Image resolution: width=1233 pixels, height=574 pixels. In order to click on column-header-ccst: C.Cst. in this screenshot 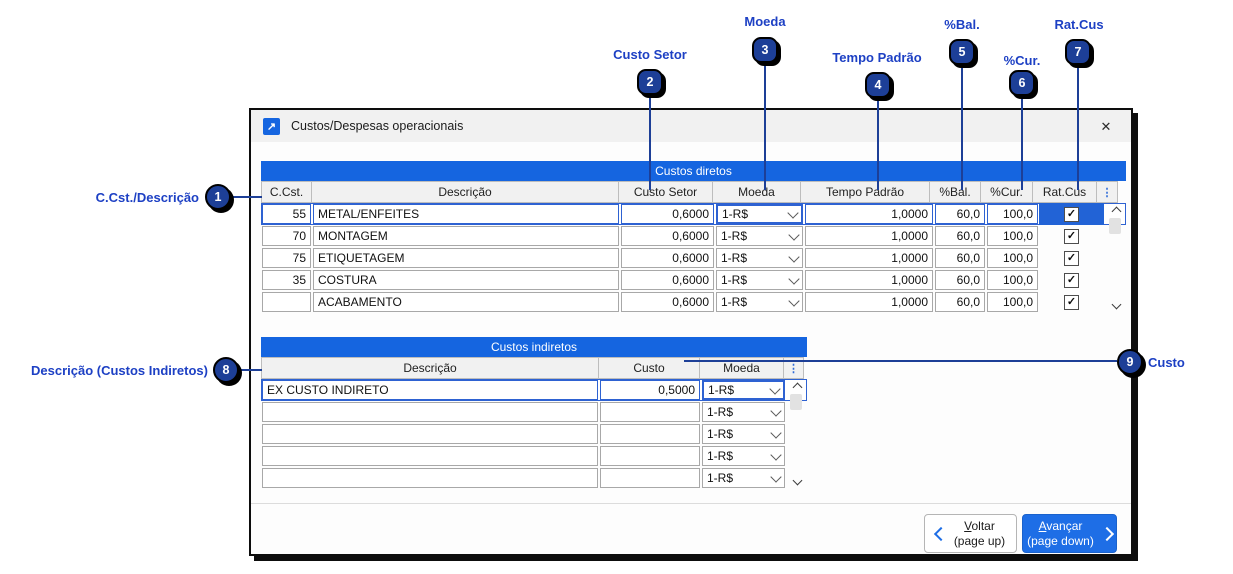, I will do `click(286, 192)`.